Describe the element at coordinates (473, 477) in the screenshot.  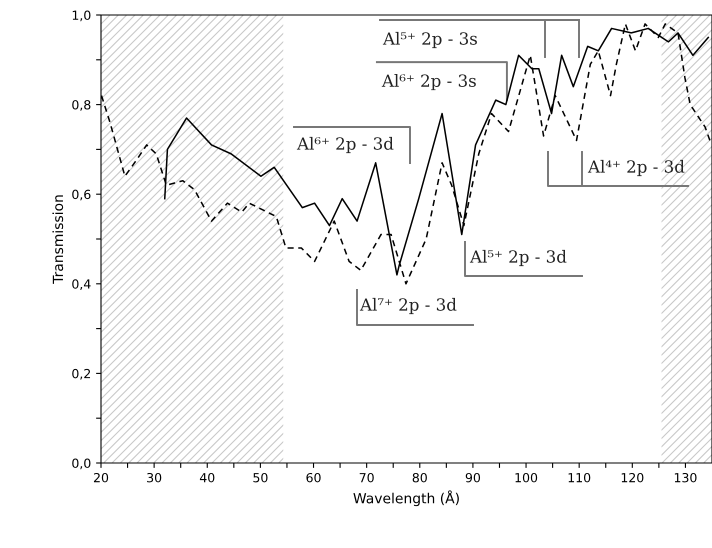
I see `x-tick-label: 90` at that location.